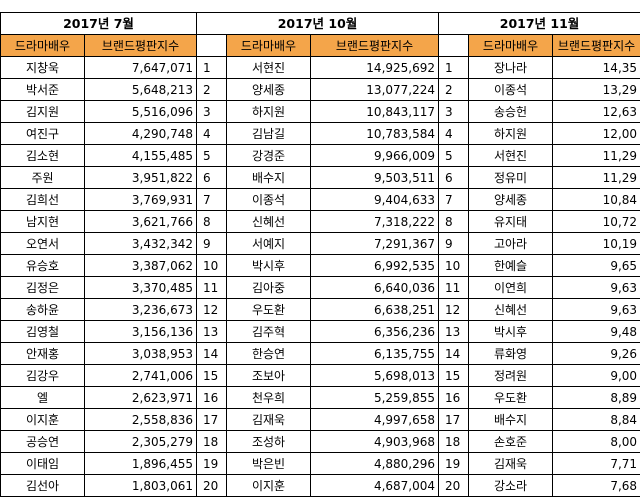  I want to click on index-value-november: 12,00, so click(596, 134).